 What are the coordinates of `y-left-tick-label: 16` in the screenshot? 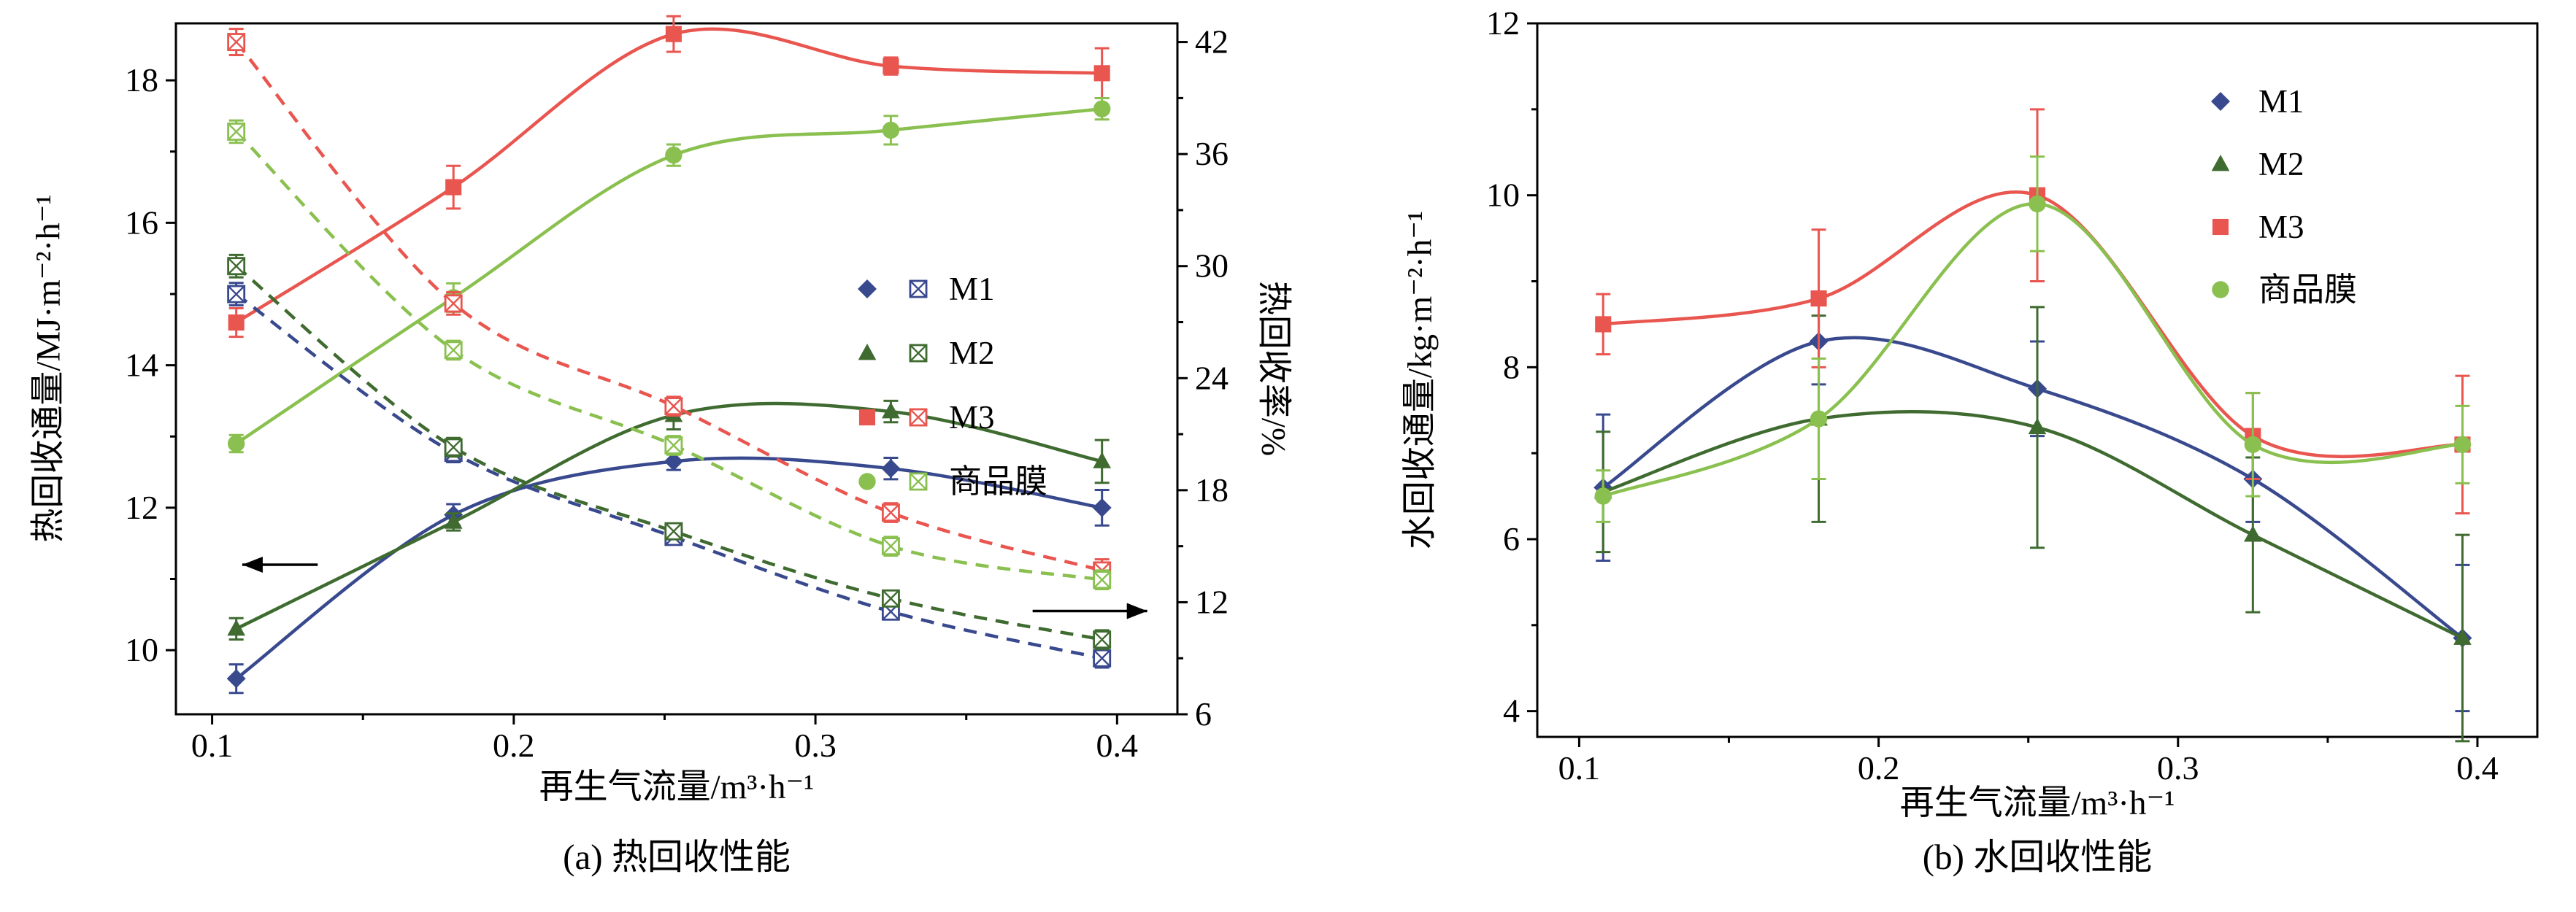 It's located at (141, 223).